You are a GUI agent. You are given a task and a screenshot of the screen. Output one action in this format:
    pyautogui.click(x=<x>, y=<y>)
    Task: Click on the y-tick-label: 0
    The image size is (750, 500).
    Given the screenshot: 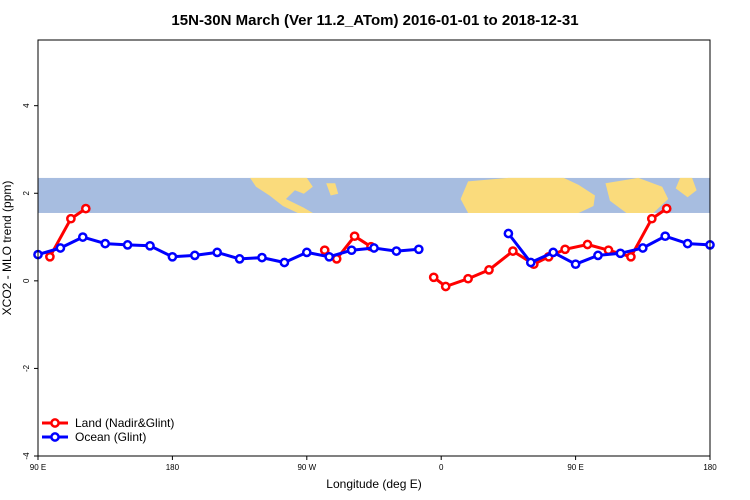 What is the action you would take?
    pyautogui.click(x=26, y=280)
    